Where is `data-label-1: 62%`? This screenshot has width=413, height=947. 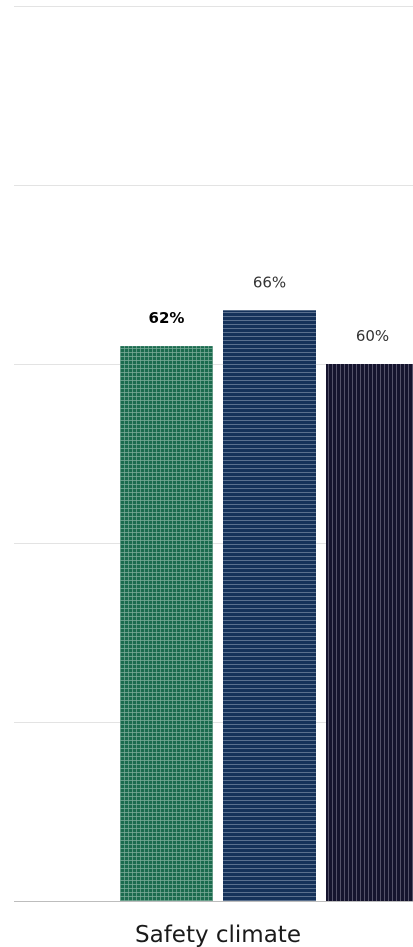
data-label-1: 62% is located at coordinates (167, 318).